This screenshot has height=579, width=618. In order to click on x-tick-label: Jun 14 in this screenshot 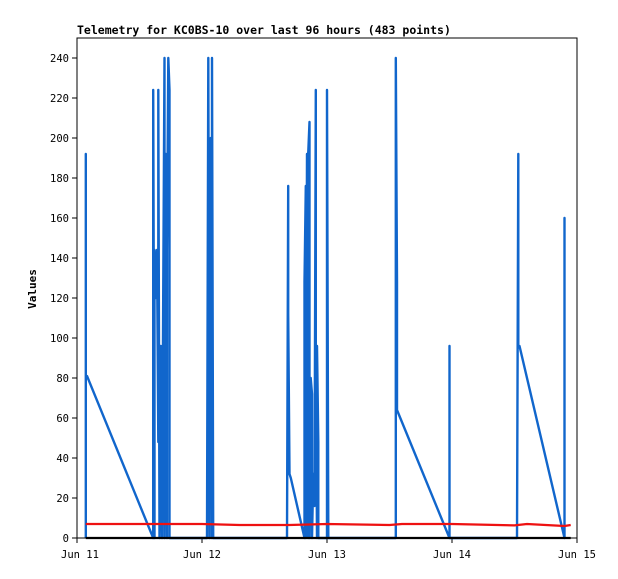, I will do `click(452, 555)`.